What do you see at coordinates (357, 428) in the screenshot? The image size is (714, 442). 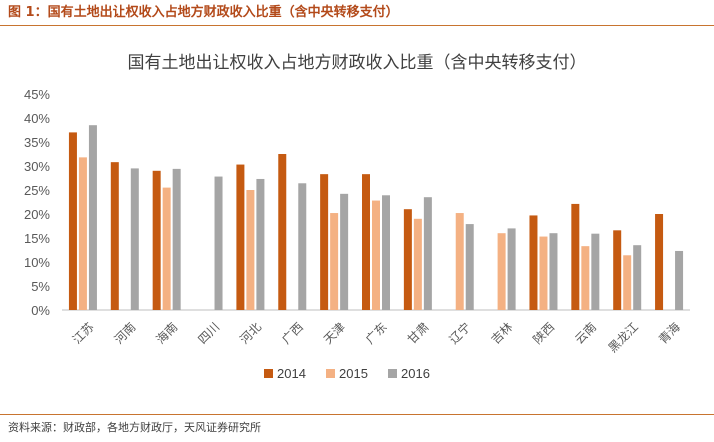 I see `source-note: 资料来源：财政部，各地方财政厅，天风证券研究所` at bounding box center [357, 428].